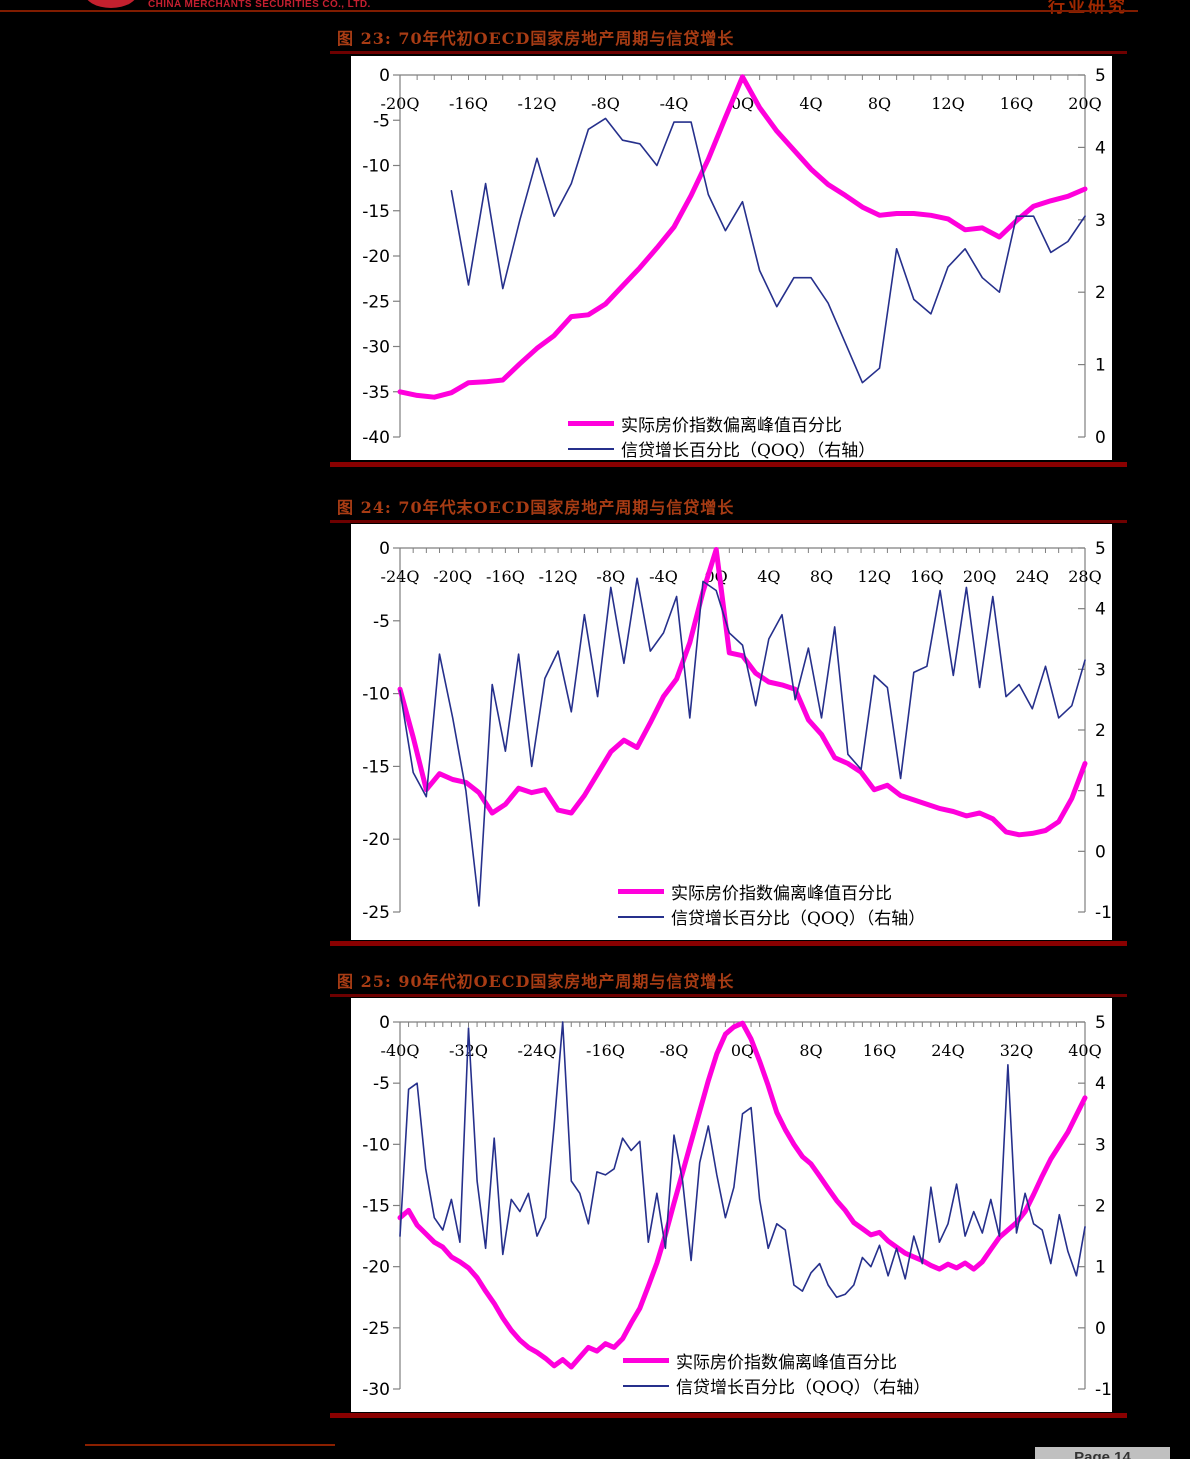 Image resolution: width=1190 pixels, height=1459 pixels. What do you see at coordinates (111, 4) in the screenshot?
I see `cms-logo-icon` at bounding box center [111, 4].